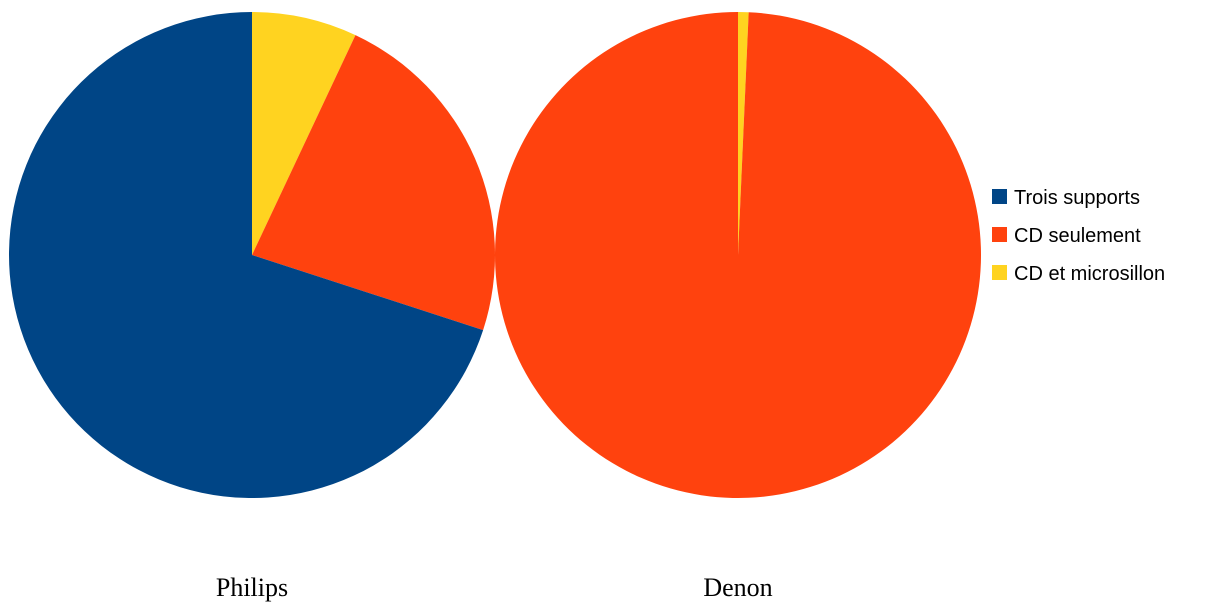 The image size is (1213, 604). What do you see at coordinates (304, 133) in the screenshot?
I see `pie-slice-philips-cd-et-microsillon` at bounding box center [304, 133].